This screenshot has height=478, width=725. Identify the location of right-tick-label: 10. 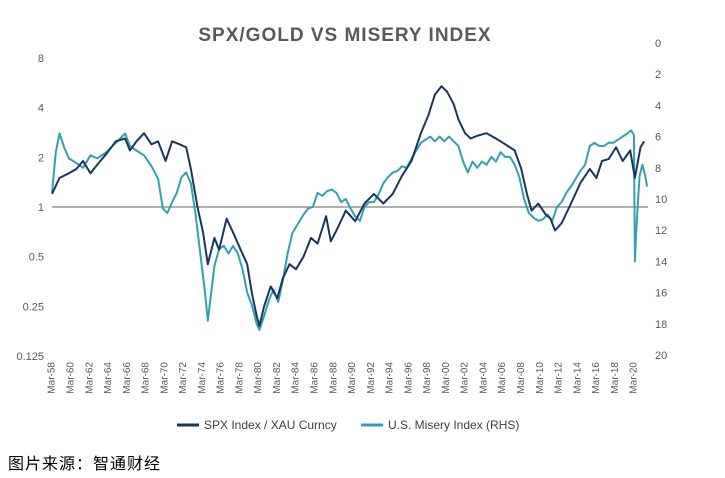
(661, 200).